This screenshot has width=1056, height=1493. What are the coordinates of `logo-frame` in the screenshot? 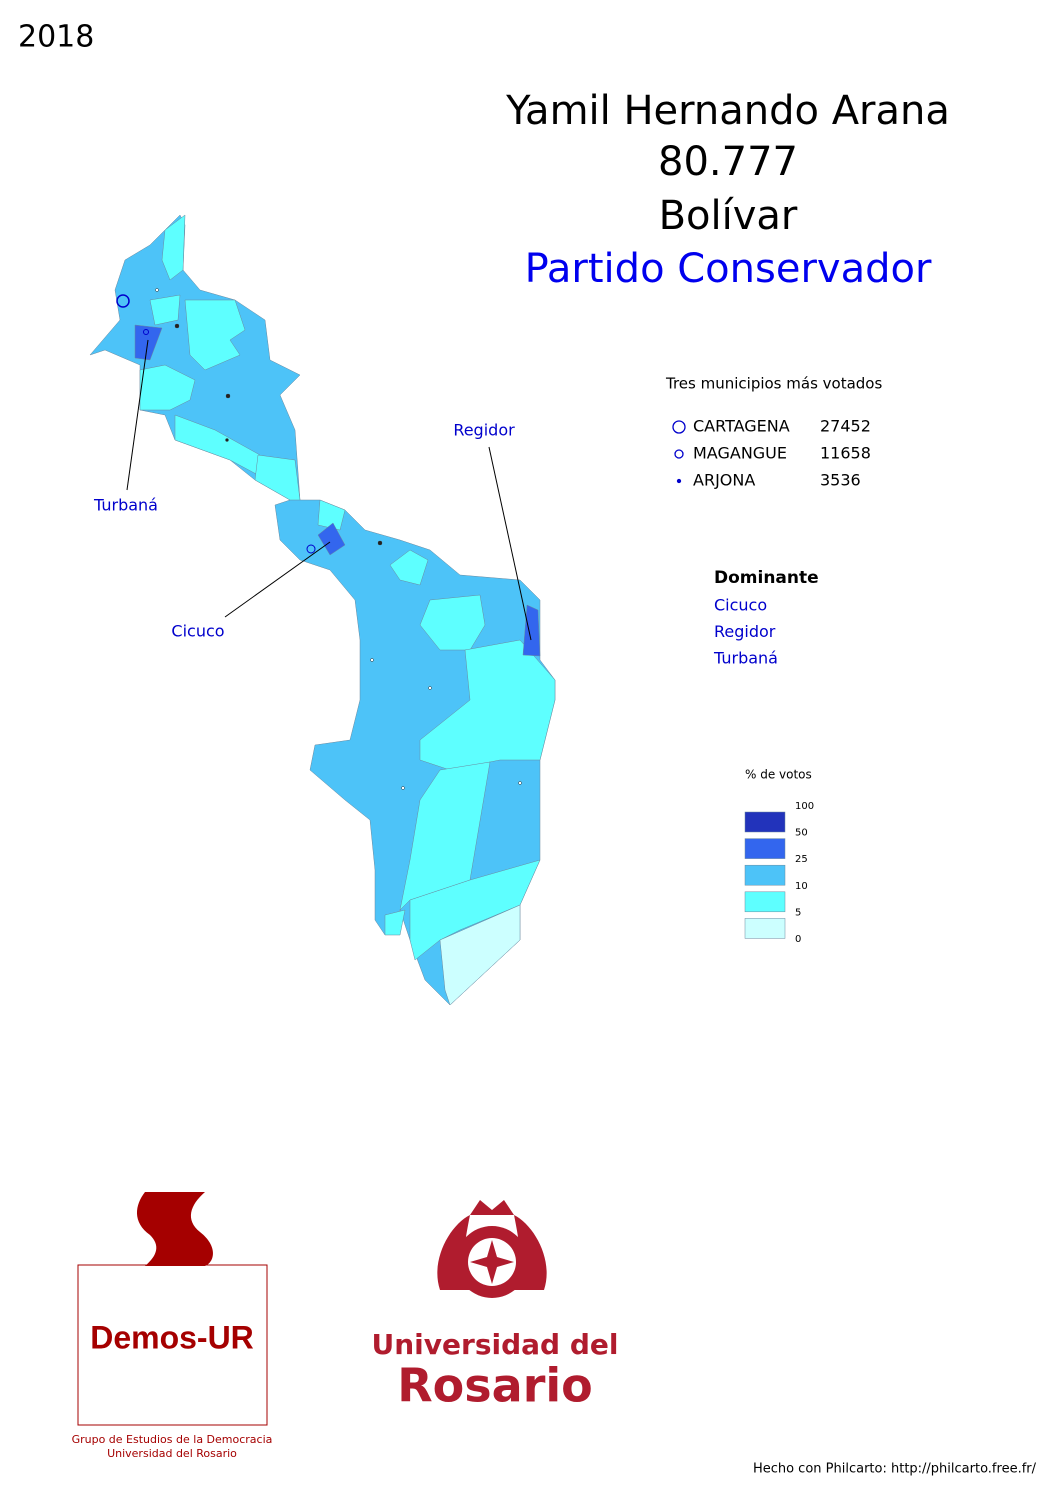 It's located at (172, 1345).